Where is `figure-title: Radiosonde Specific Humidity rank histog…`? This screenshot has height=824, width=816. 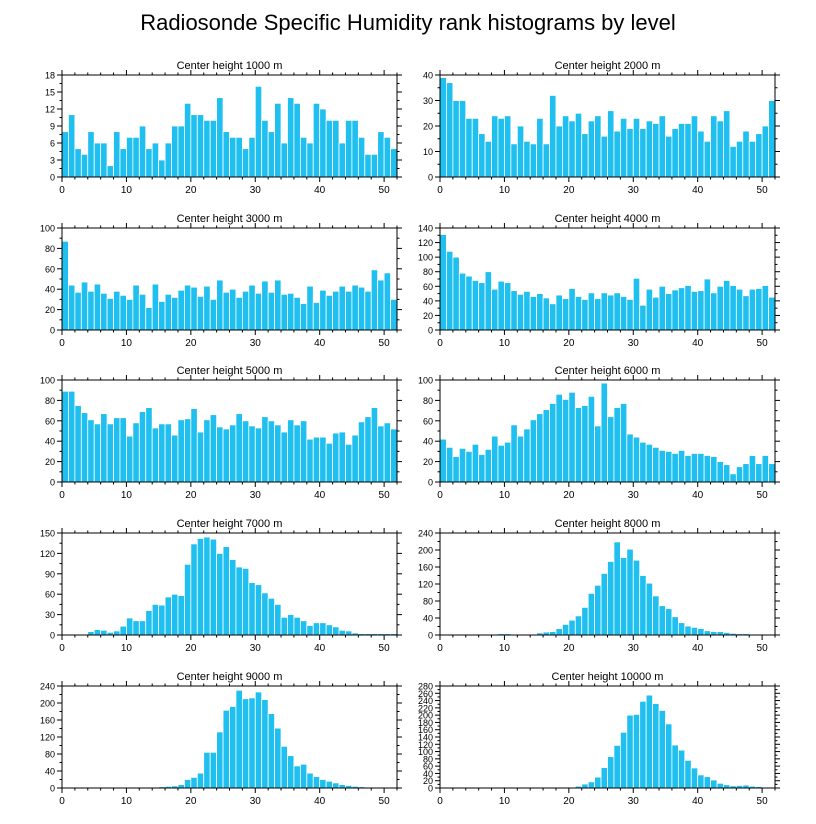 figure-title: Radiosonde Specific Humidity rank histog… is located at coordinates (408, 22).